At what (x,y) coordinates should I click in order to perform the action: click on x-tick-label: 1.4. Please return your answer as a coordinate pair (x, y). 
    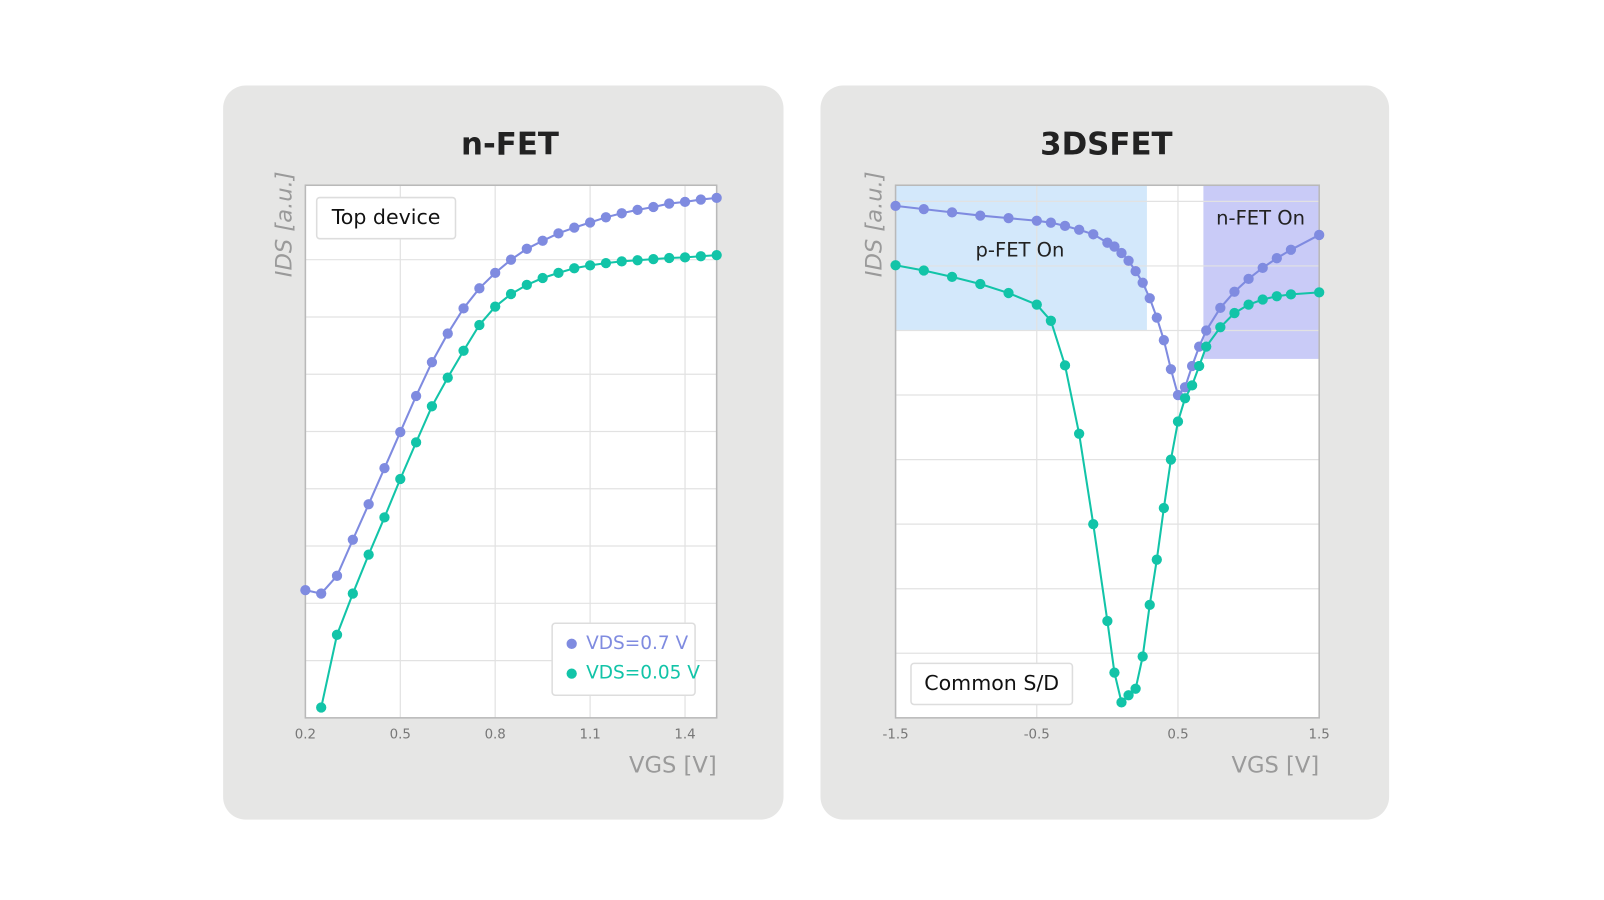
    Looking at the image, I should click on (684, 734).